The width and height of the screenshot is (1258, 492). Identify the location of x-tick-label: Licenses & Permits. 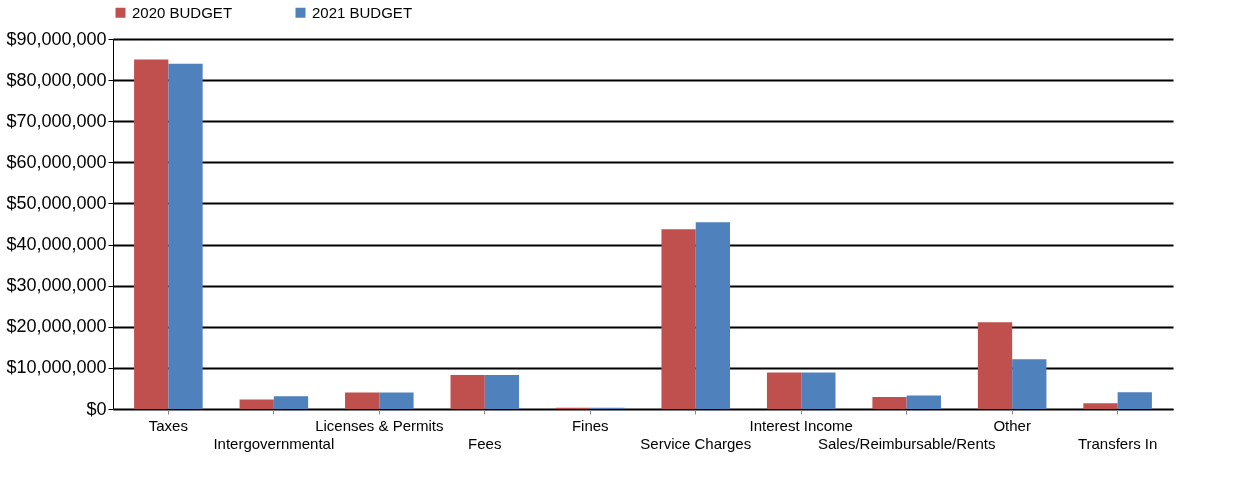
(379, 425).